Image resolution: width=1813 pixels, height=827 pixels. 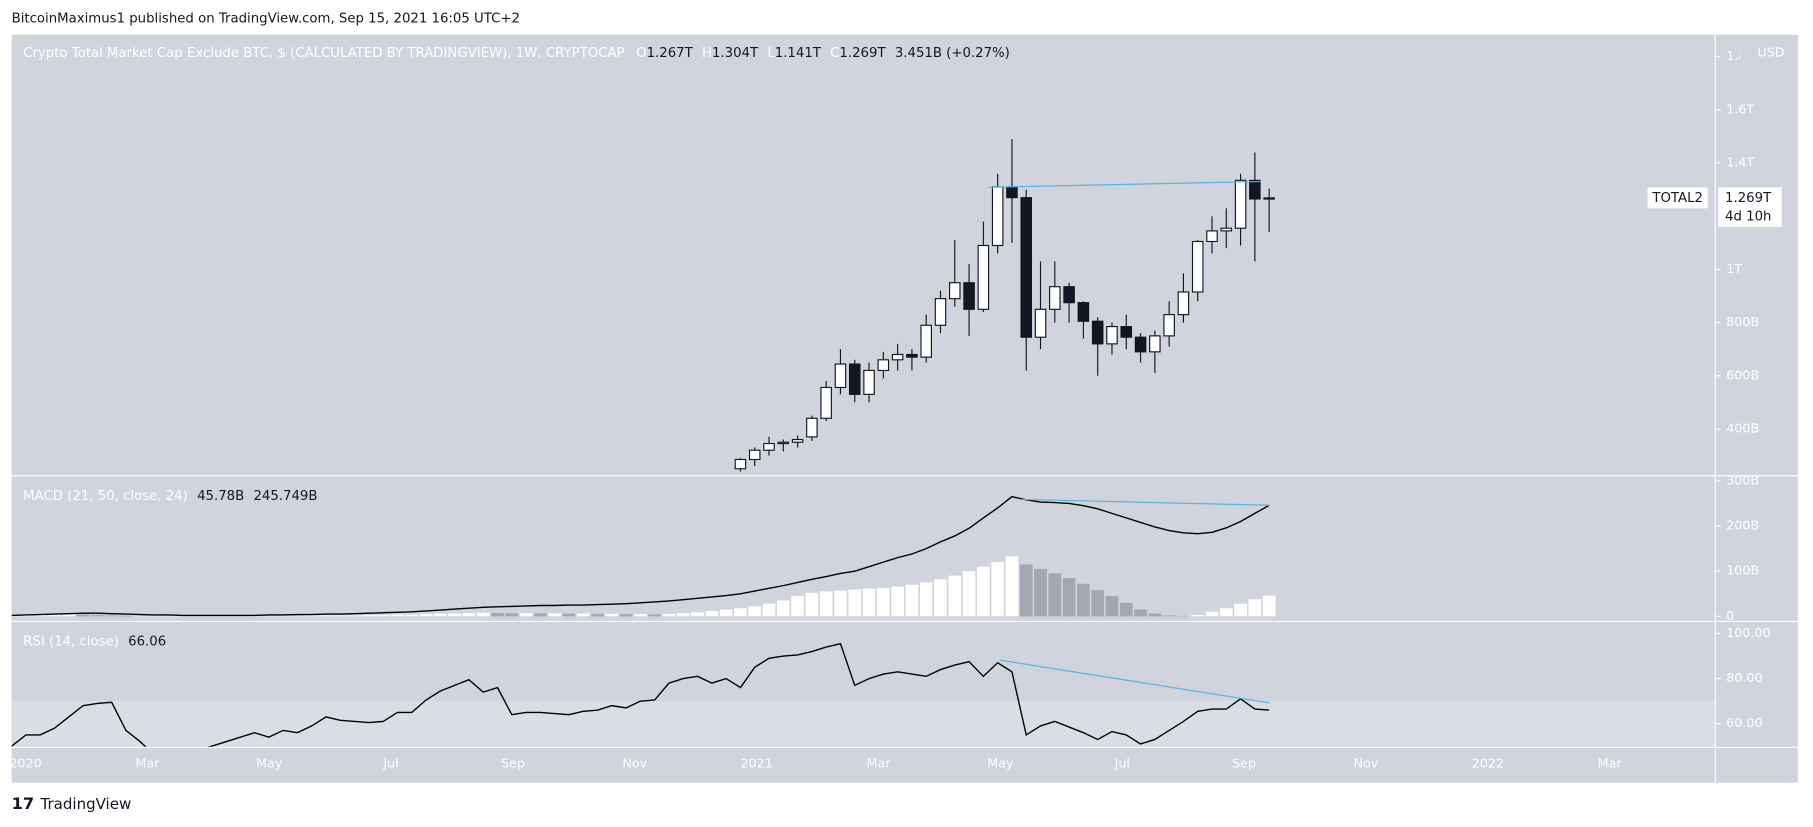 I want to click on ohlc-key: C, so click(x=834, y=53).